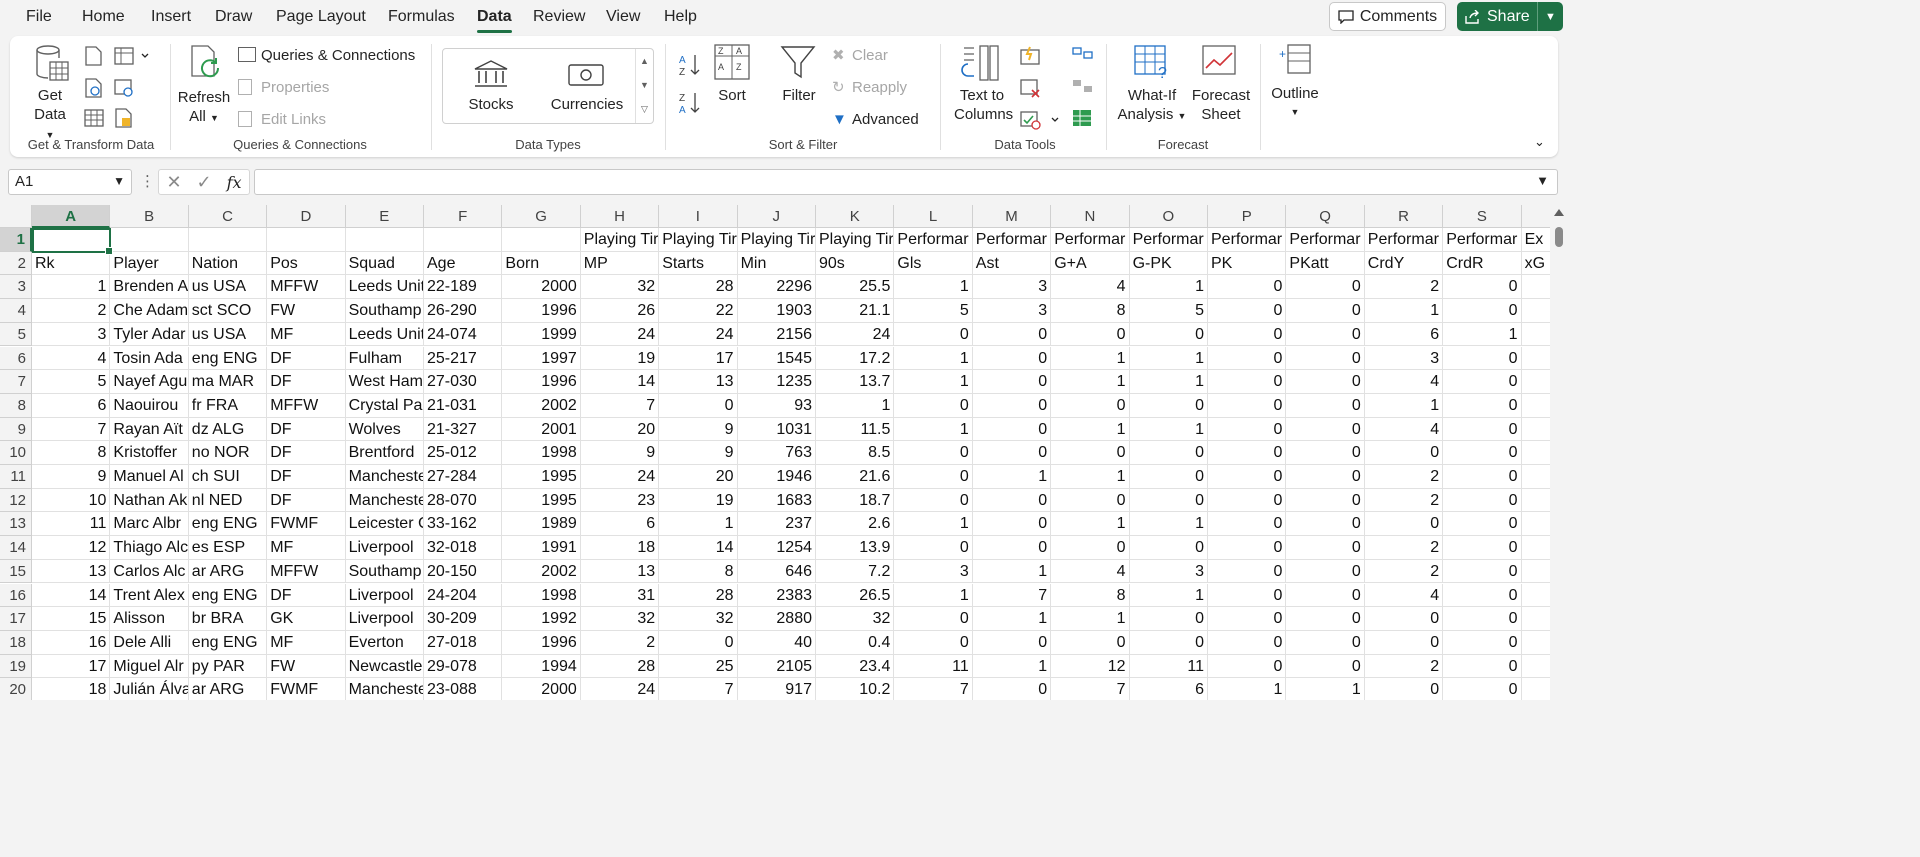 The width and height of the screenshot is (1920, 857). What do you see at coordinates (776, 358) in the screenshot?
I see `cell: 1545` at bounding box center [776, 358].